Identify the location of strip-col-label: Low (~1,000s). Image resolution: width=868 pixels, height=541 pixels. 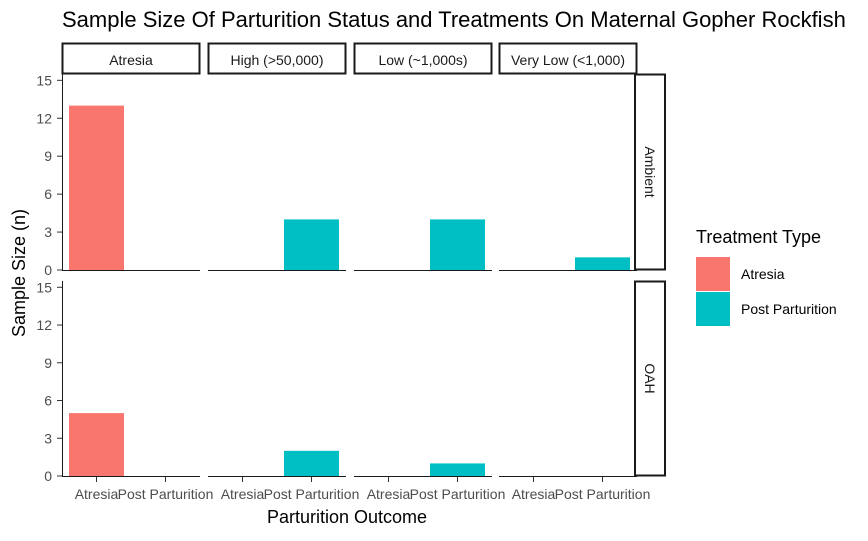
(422, 60).